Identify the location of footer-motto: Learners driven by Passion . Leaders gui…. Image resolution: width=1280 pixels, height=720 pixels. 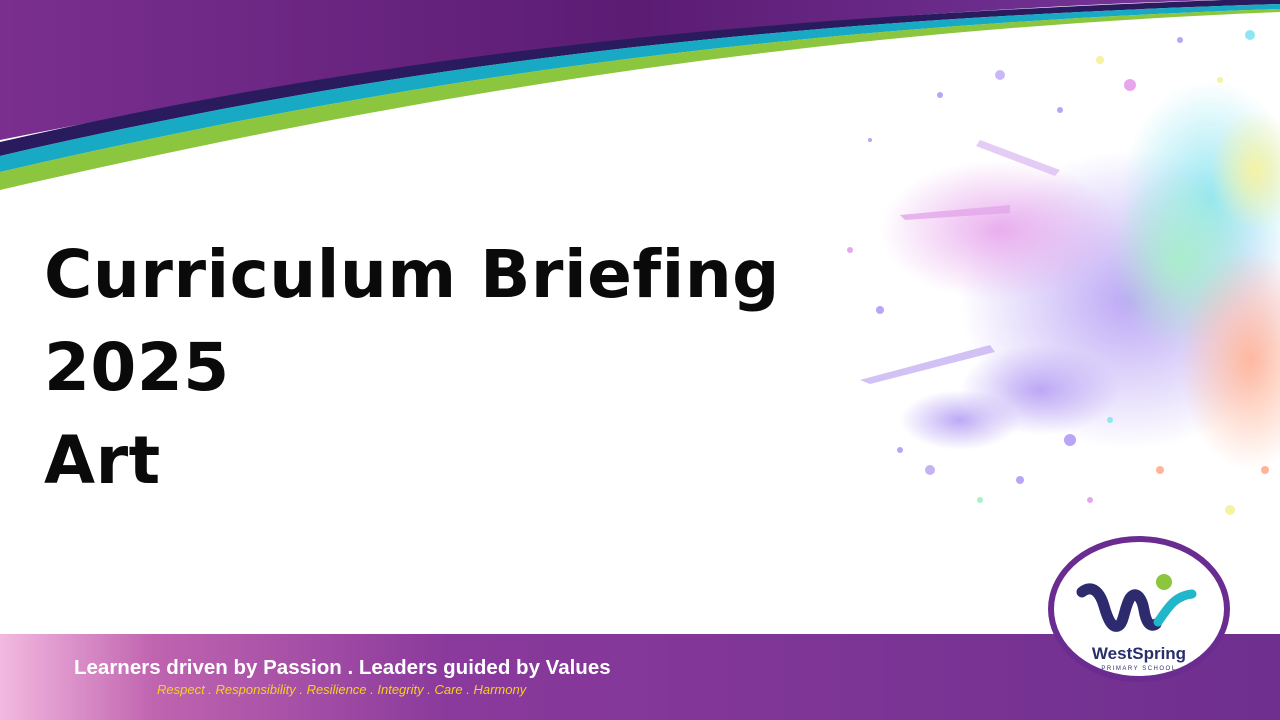
(342, 667).